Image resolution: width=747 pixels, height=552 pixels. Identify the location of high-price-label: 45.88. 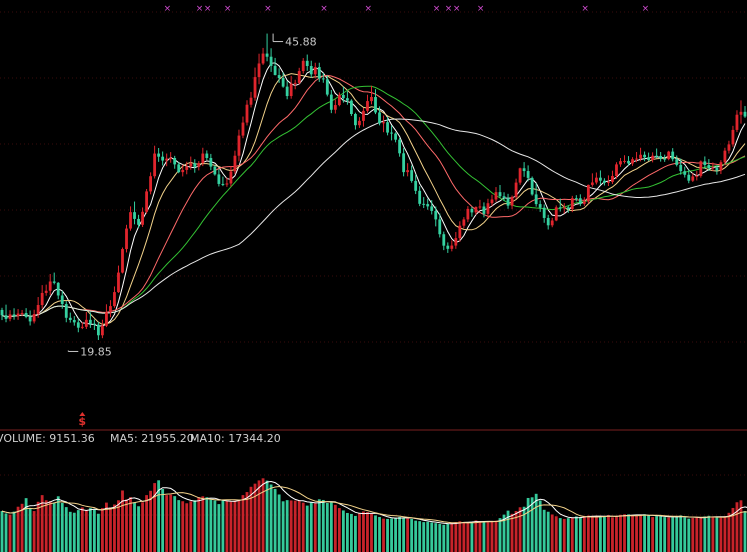
(301, 42).